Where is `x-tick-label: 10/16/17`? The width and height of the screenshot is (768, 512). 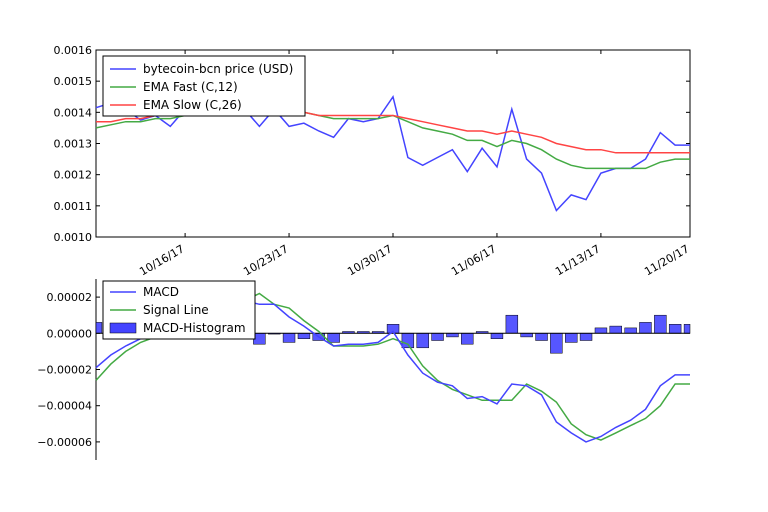 x-tick-label: 10/16/17 is located at coordinates (161, 260).